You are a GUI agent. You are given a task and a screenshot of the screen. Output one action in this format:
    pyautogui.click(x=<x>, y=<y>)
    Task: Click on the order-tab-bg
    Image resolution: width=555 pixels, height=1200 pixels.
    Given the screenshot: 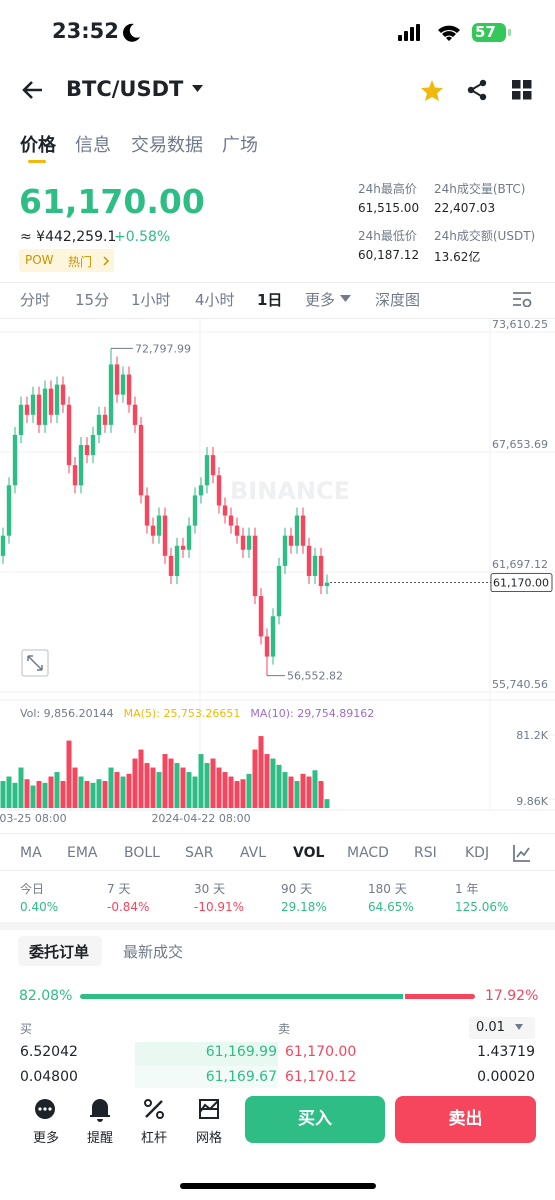 What is the action you would take?
    pyautogui.click(x=60, y=951)
    